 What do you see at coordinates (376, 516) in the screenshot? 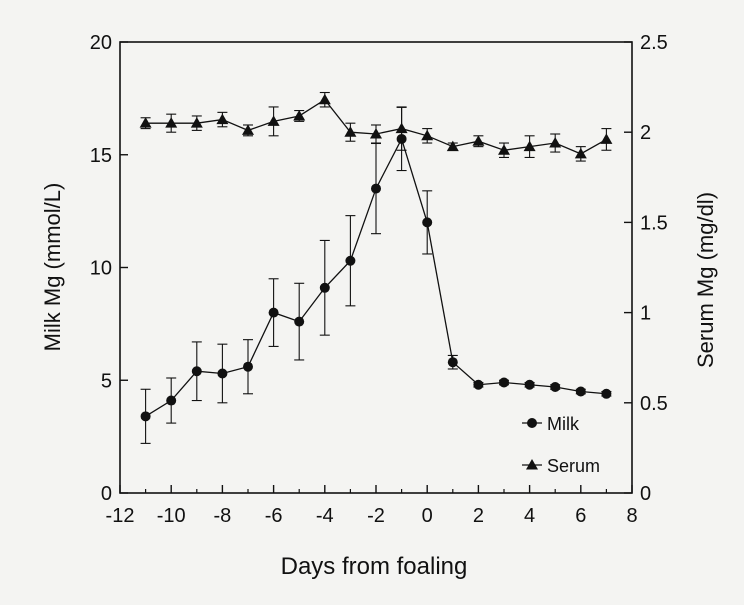
I see `x-tick-label: -2` at bounding box center [376, 516].